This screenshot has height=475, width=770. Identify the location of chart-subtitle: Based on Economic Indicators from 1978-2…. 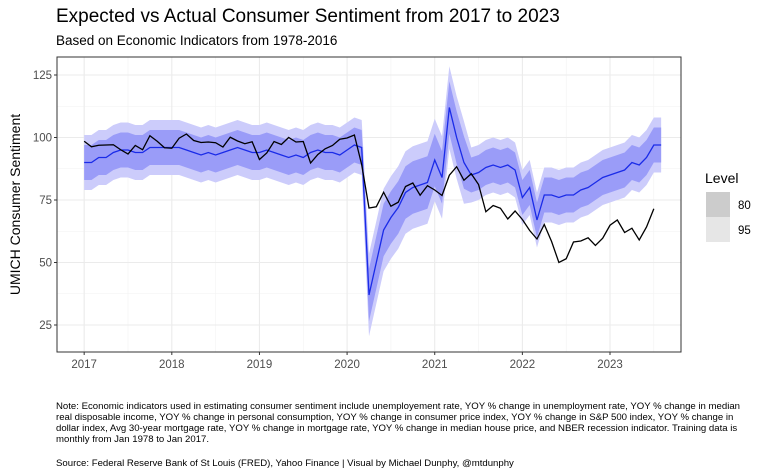
(197, 40).